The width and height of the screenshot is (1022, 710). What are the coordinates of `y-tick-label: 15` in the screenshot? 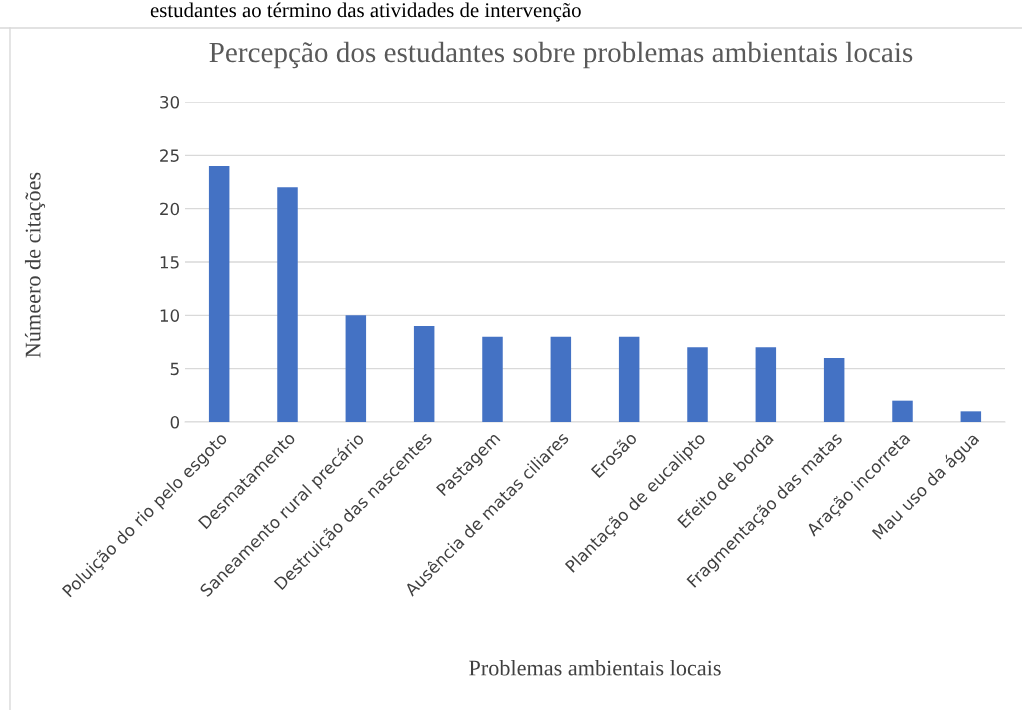 It's located at (169, 262).